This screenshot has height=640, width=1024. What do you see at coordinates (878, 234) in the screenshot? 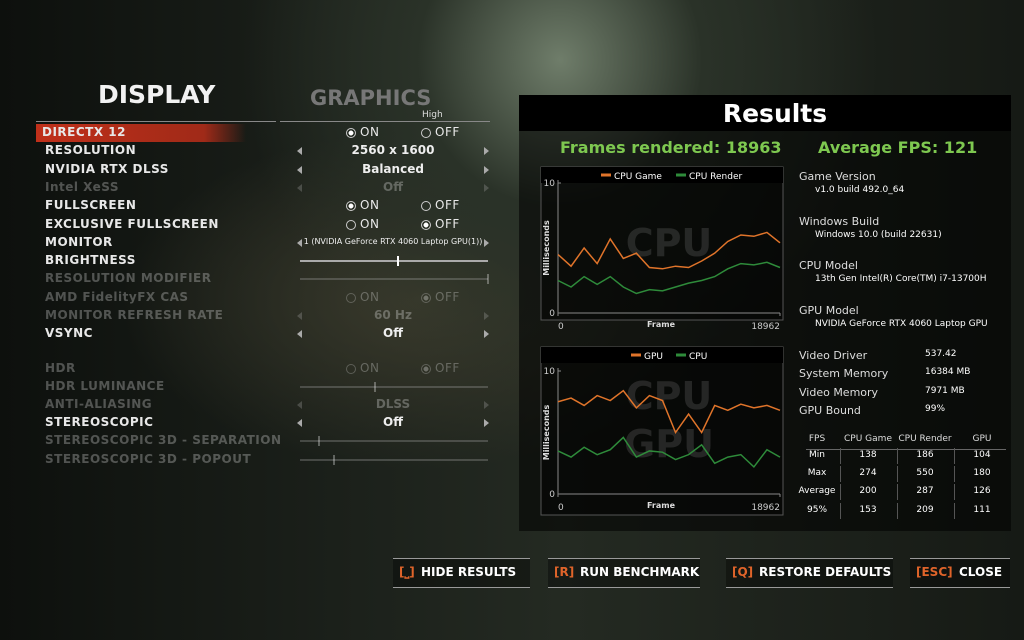
I see `info-value: Windows 10.0 (build 22631)` at bounding box center [878, 234].